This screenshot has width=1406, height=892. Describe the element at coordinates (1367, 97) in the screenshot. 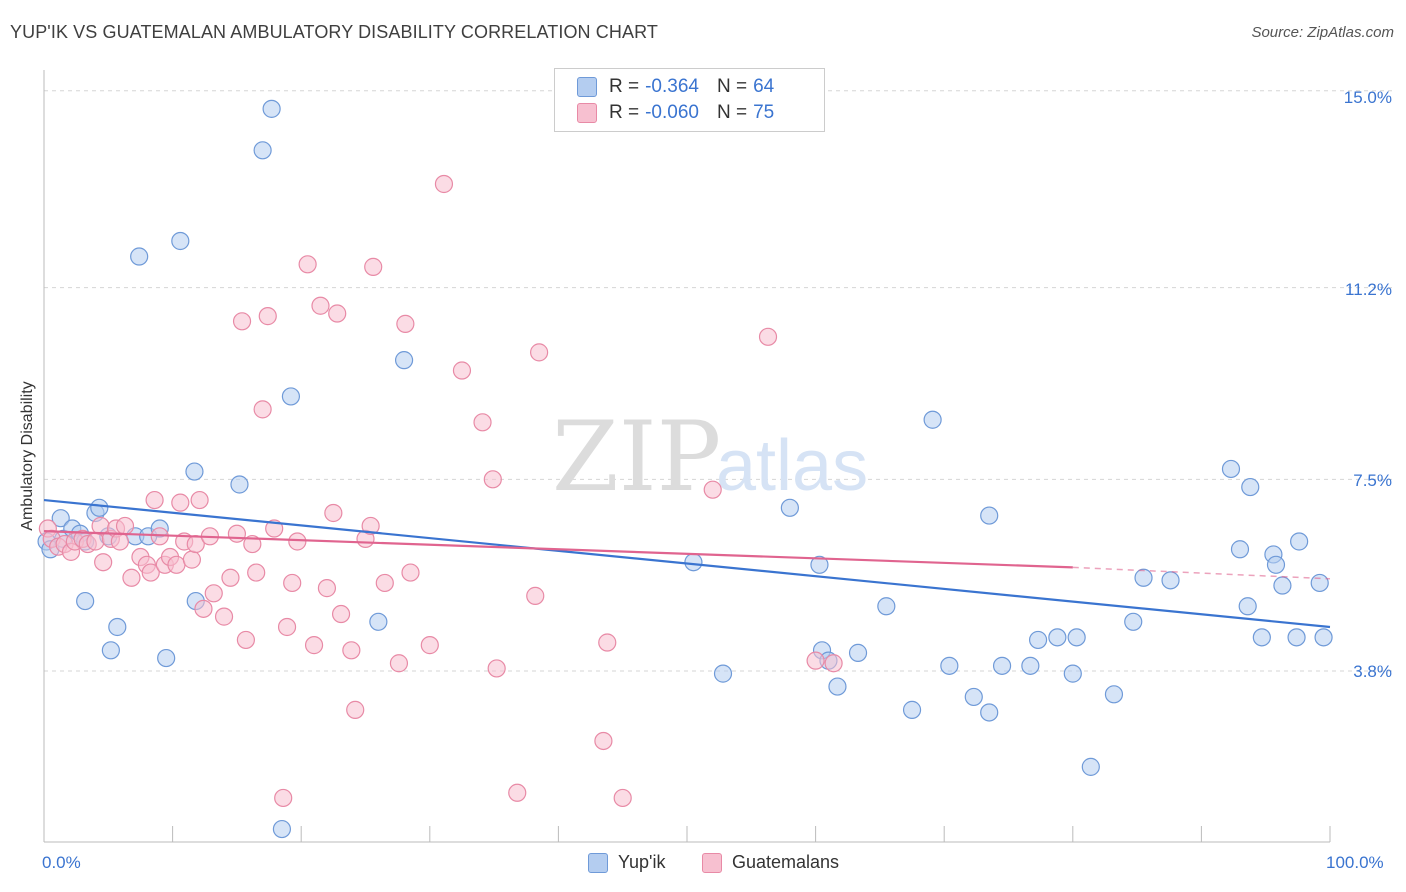

I see `y-tick-label: 15.0%` at that location.